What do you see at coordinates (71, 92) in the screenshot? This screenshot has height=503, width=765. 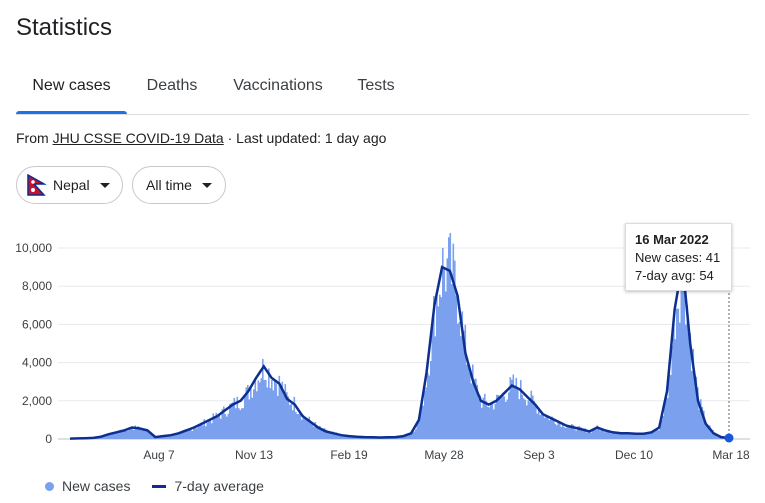 I see `tab-new-cases: New cases` at bounding box center [71, 92].